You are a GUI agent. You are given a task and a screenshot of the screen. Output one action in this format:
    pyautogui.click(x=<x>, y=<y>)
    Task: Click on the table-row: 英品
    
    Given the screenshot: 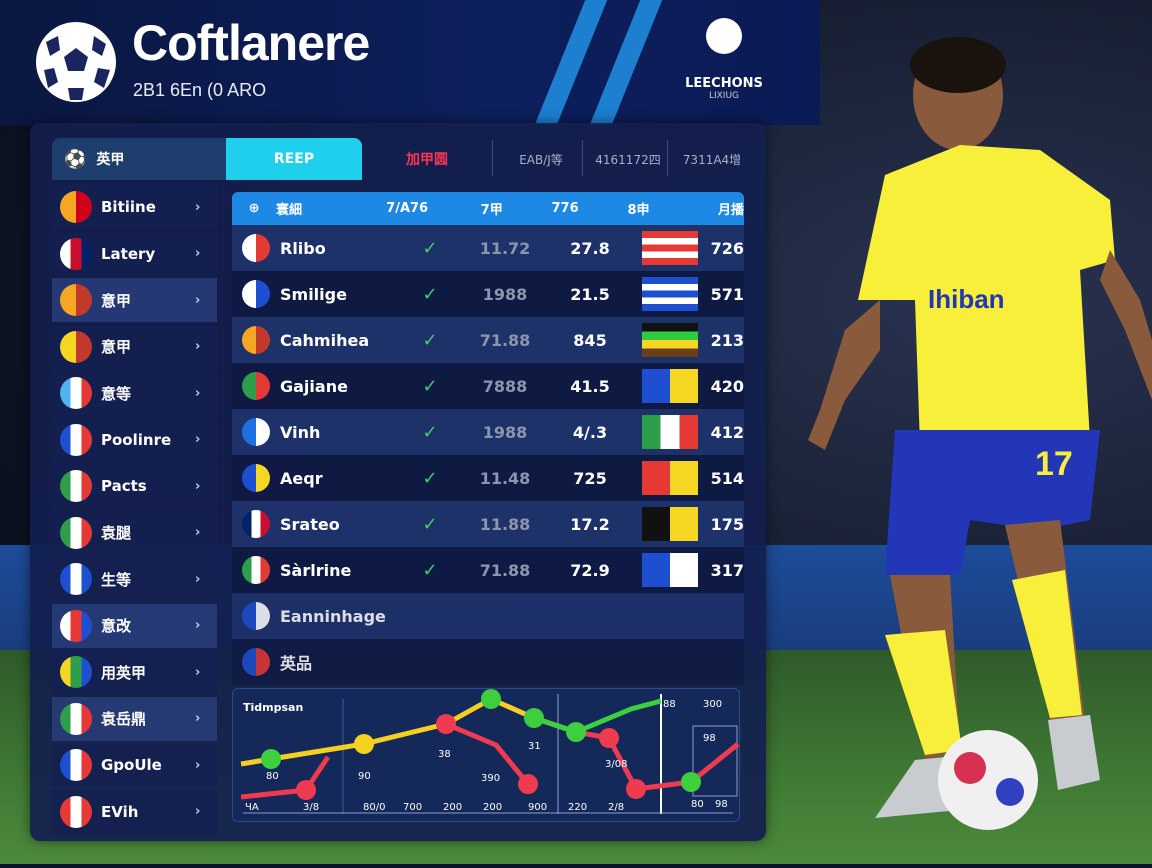 What is the action you would take?
    pyautogui.click(x=488, y=662)
    